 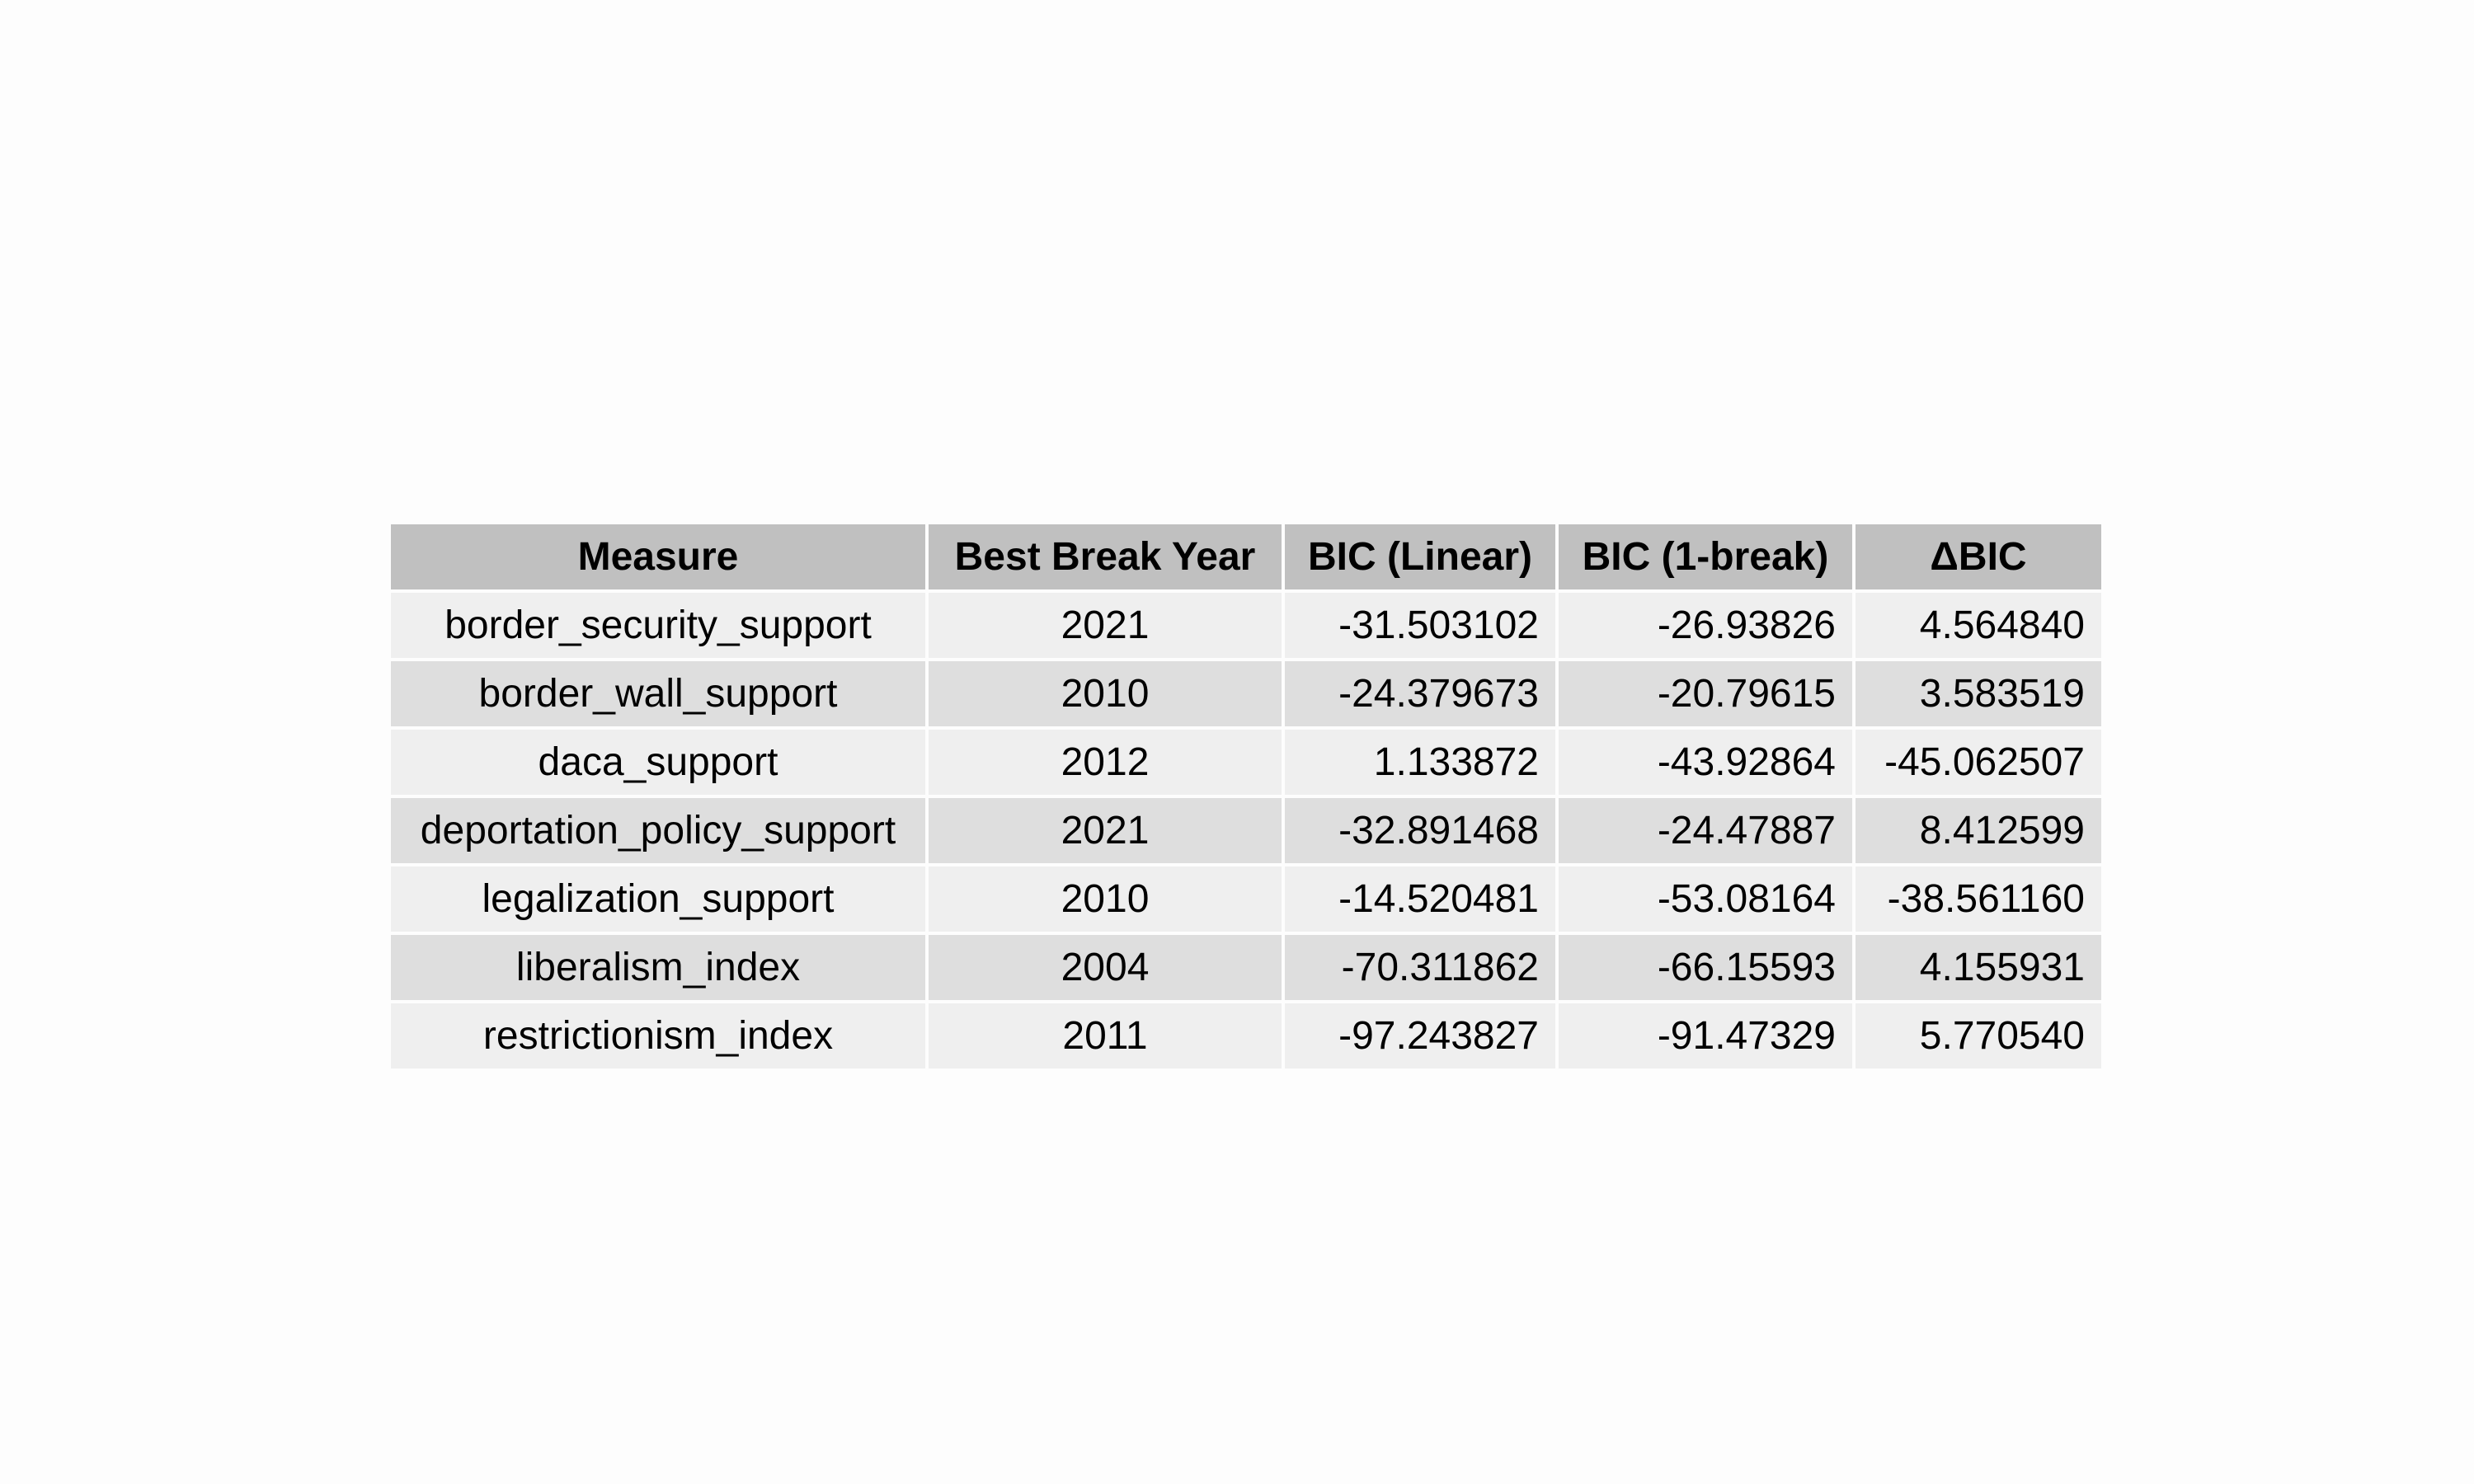 I want to click on cell-measure: liberalism_index, so click(x=658, y=968).